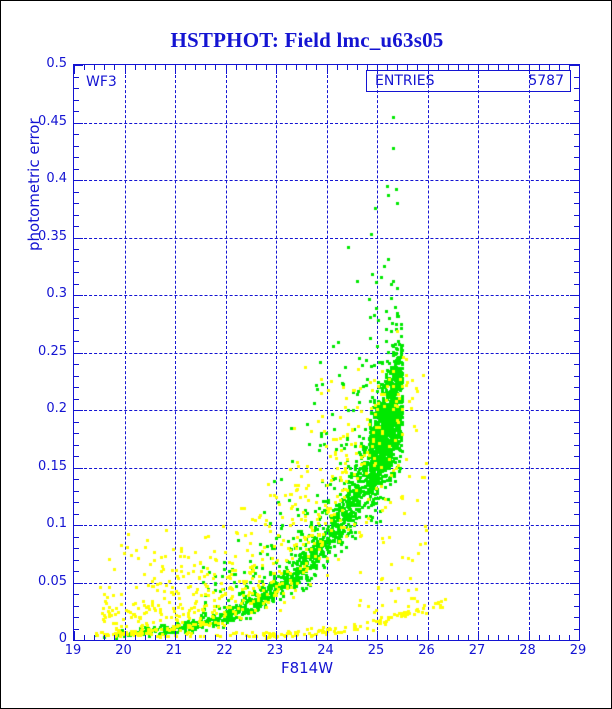 The image size is (612, 709). I want to click on x-tick-label: 24, so click(325, 650).